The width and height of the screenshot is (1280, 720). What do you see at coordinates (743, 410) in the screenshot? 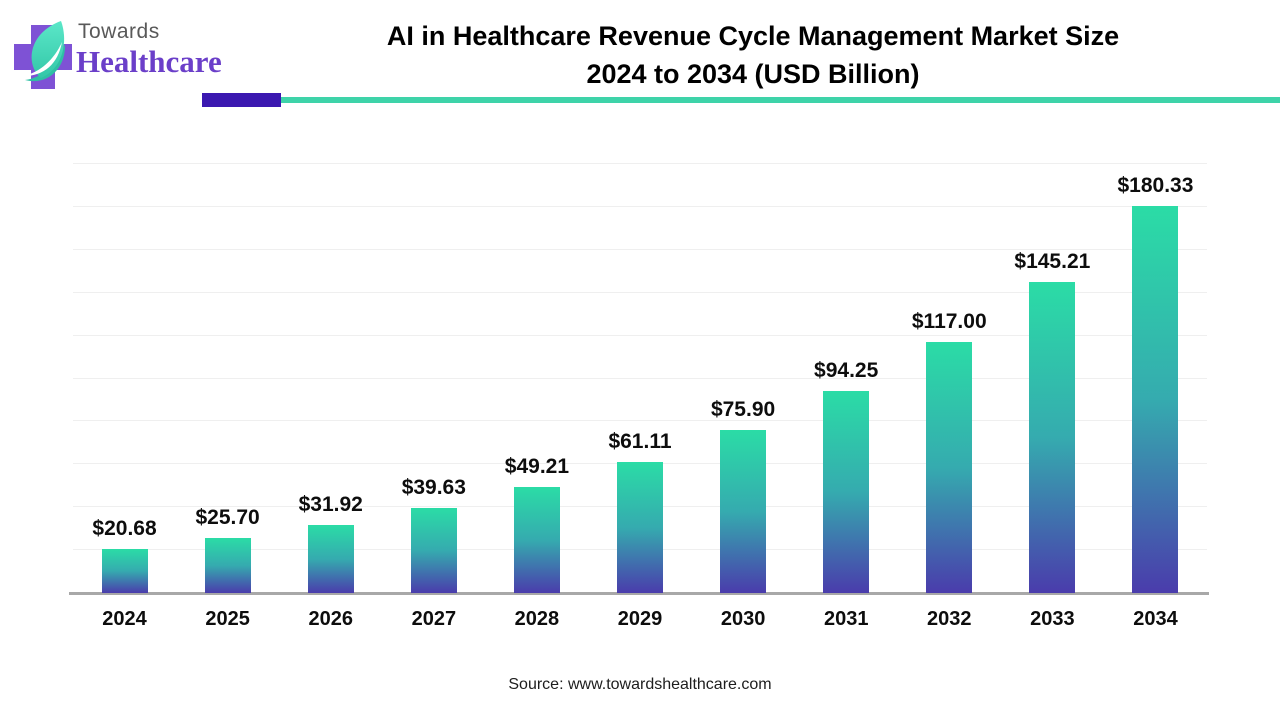
I see `value-label-2030: $75.90` at bounding box center [743, 410].